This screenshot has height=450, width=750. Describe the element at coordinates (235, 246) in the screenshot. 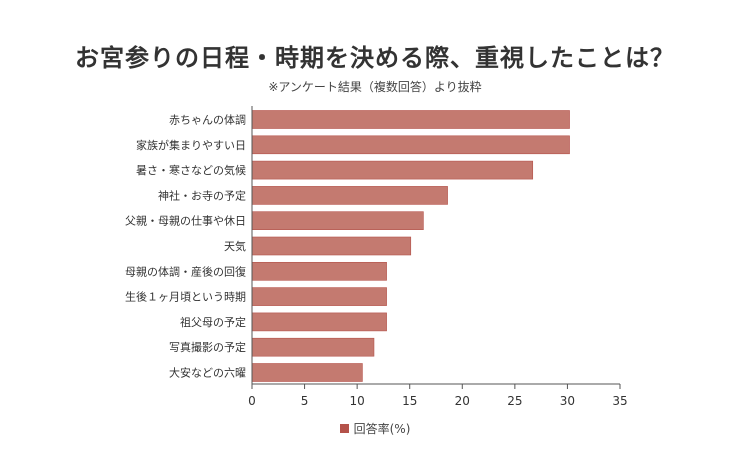

I see `category-label-5: 天気` at that location.